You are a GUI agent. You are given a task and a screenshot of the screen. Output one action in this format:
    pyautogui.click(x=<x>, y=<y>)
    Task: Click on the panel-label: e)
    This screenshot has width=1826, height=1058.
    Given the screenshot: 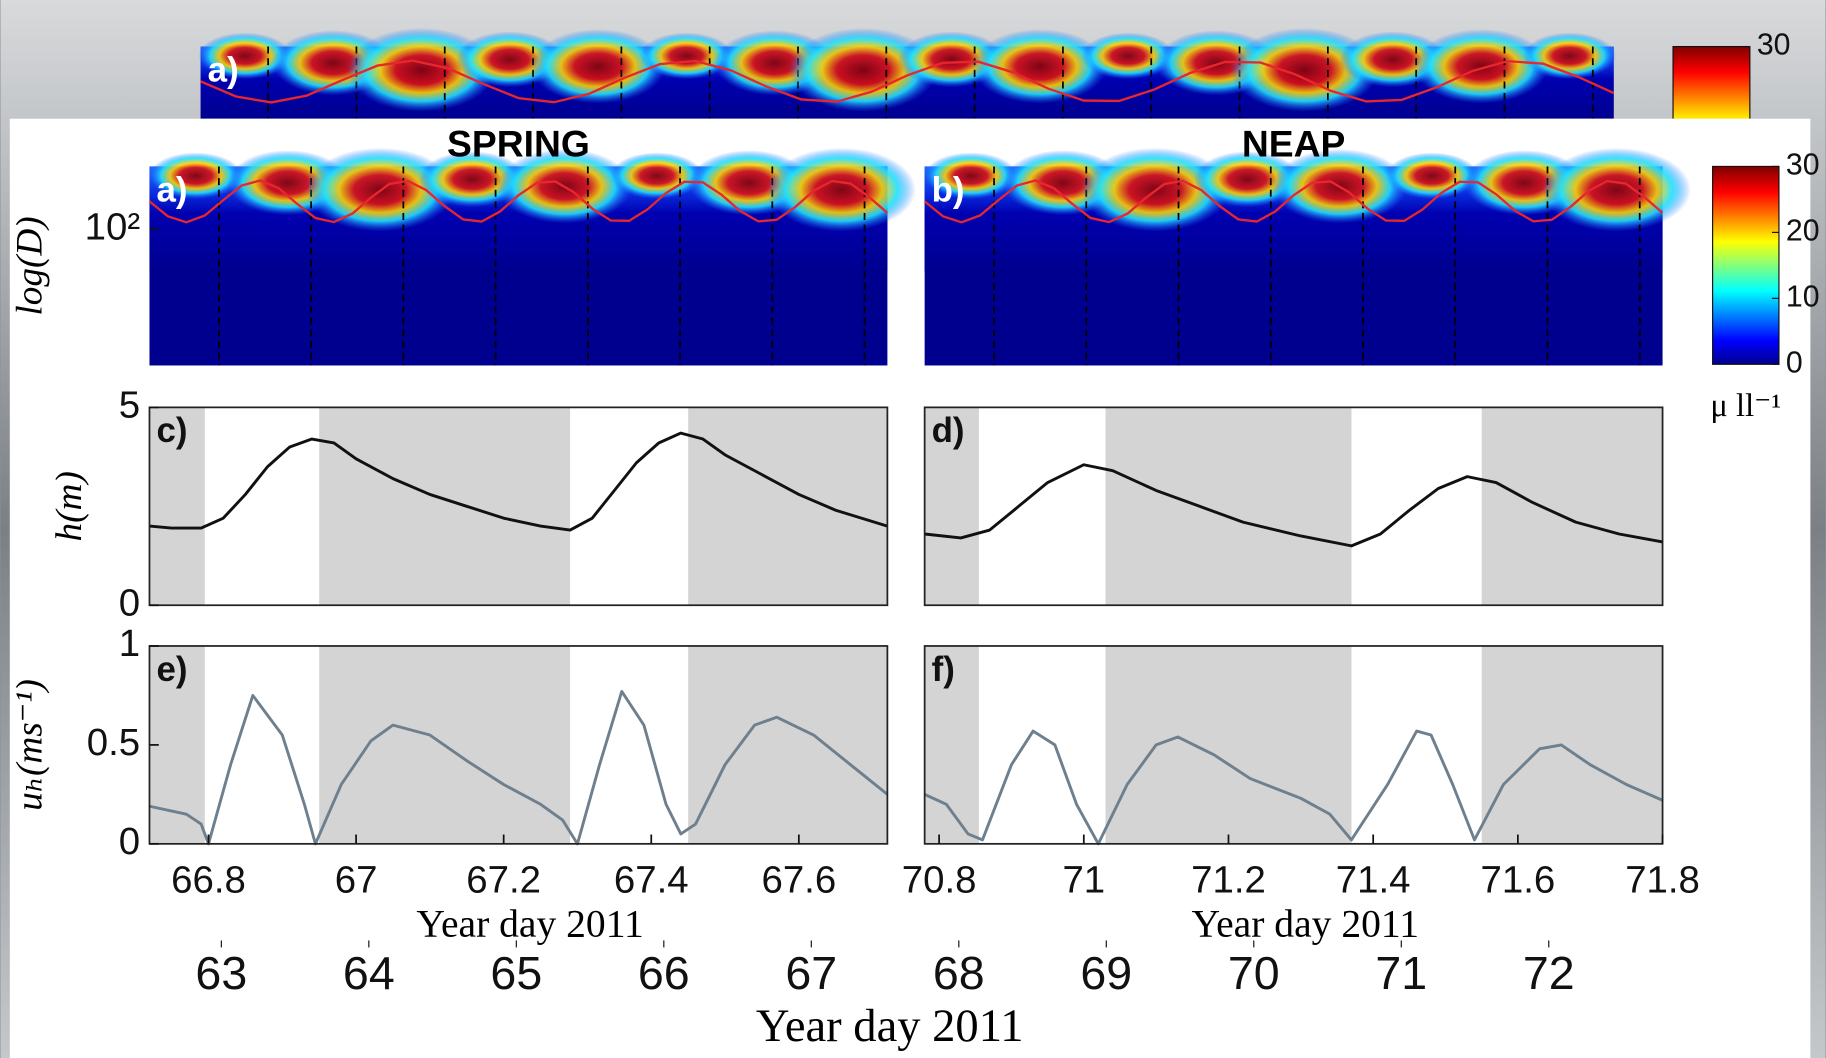 What is the action you would take?
    pyautogui.click(x=171, y=669)
    